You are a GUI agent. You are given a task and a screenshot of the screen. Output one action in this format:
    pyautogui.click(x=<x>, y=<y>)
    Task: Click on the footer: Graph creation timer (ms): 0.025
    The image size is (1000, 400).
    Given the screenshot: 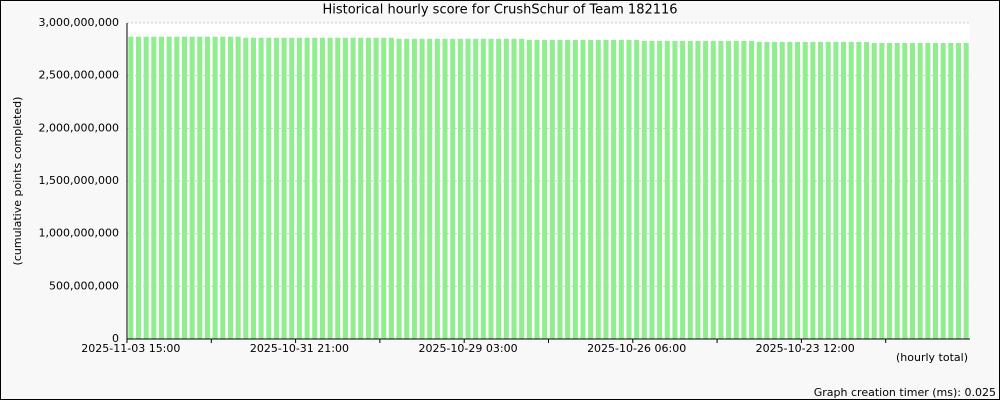 What is the action you would take?
    pyautogui.click(x=905, y=392)
    